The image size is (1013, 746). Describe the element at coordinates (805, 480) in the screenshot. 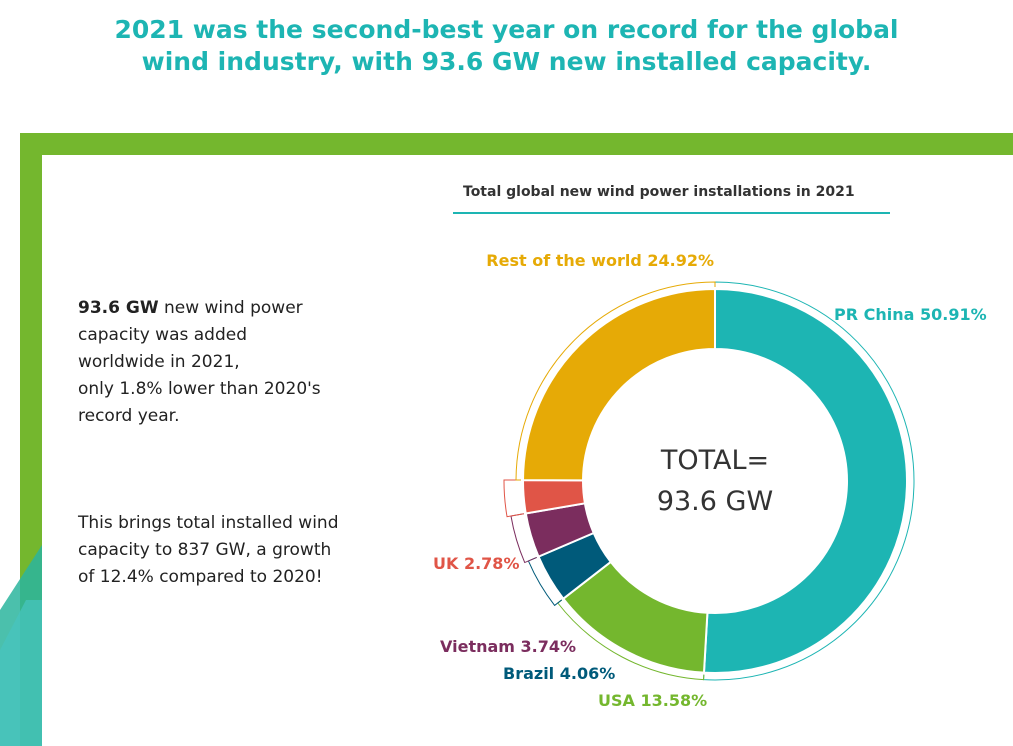

I see `donut-slice-pr-china` at that location.